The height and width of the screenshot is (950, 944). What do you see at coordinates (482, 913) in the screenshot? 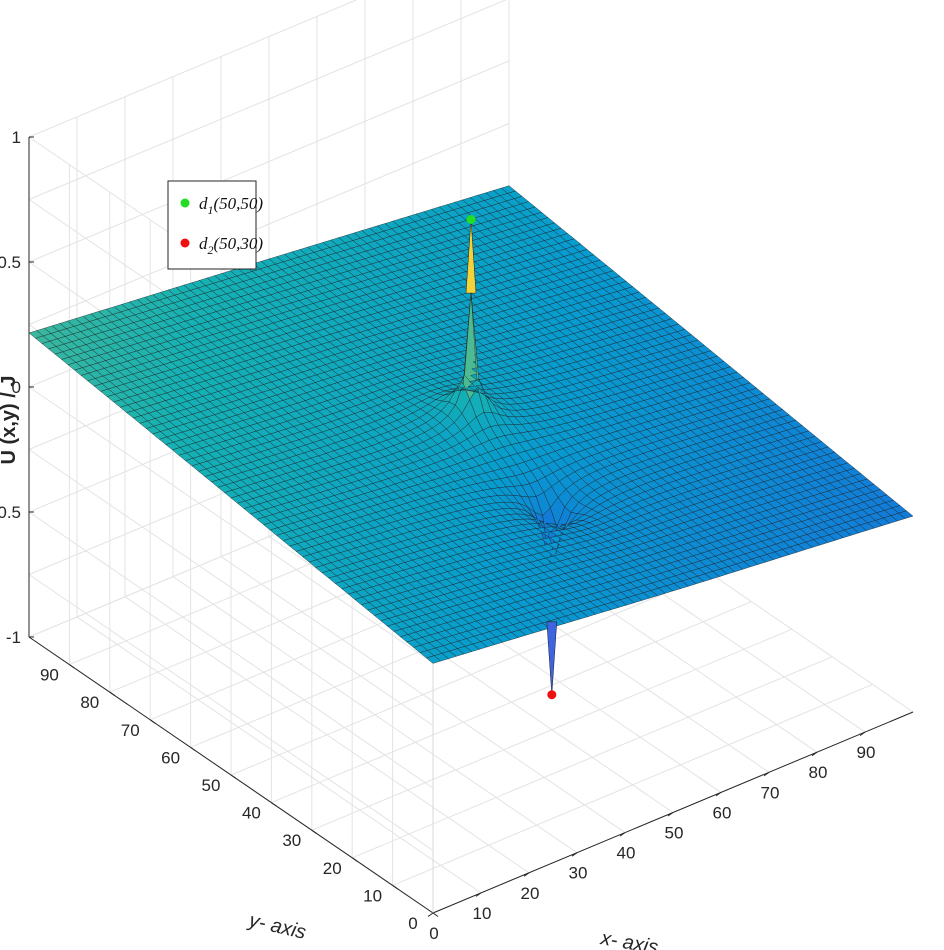
I see `x-tick-label: 10` at bounding box center [482, 913].